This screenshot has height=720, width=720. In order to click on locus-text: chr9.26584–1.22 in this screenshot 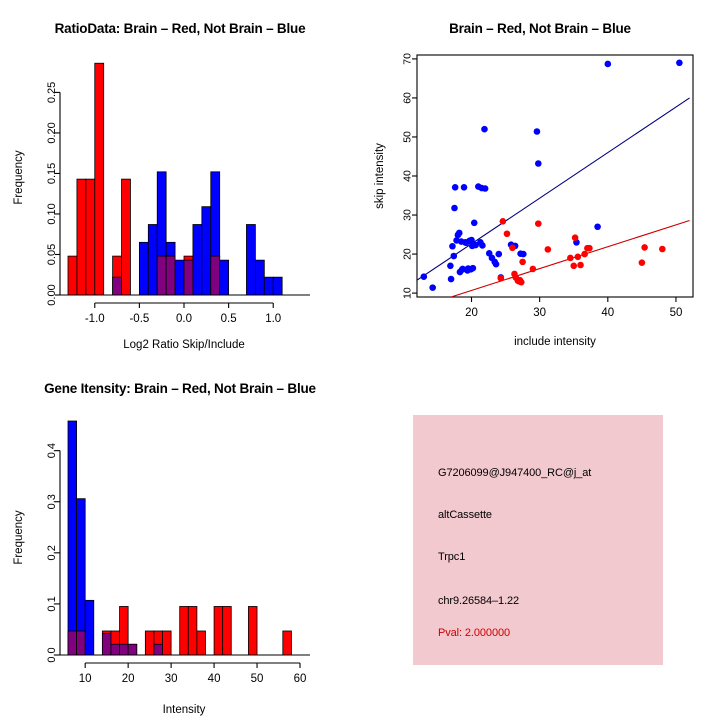, I will do `click(479, 601)`.